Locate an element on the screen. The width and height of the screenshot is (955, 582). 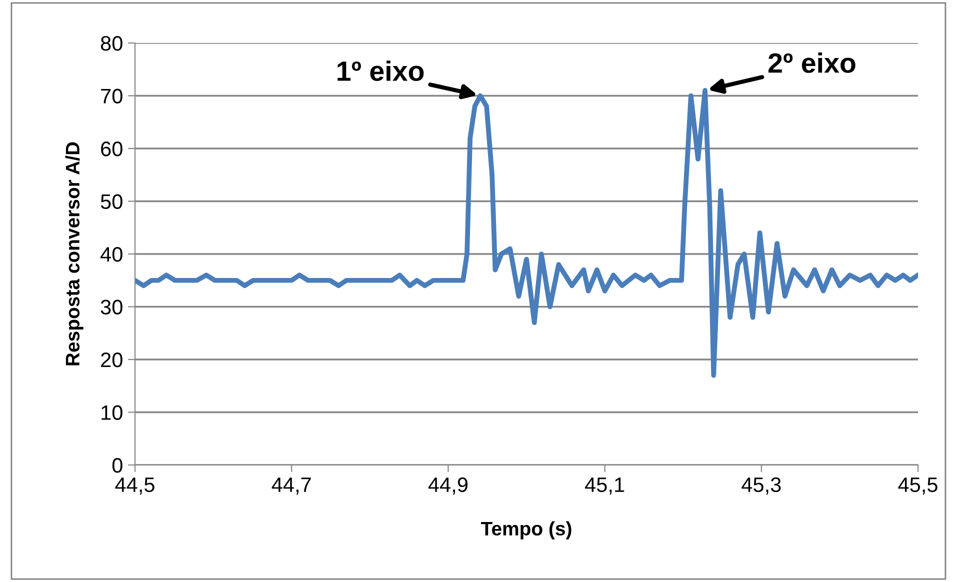
y-tick-label: 0 is located at coordinates (117, 465).